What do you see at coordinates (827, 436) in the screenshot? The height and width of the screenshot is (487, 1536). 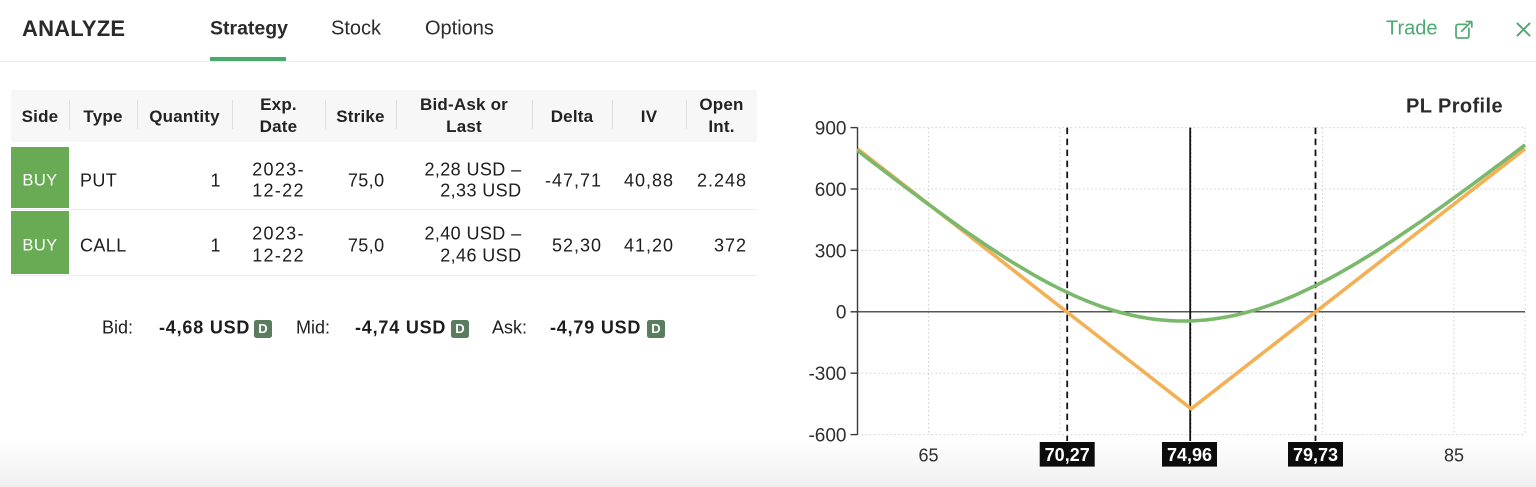 I see `svg-text: -600` at bounding box center [827, 436].